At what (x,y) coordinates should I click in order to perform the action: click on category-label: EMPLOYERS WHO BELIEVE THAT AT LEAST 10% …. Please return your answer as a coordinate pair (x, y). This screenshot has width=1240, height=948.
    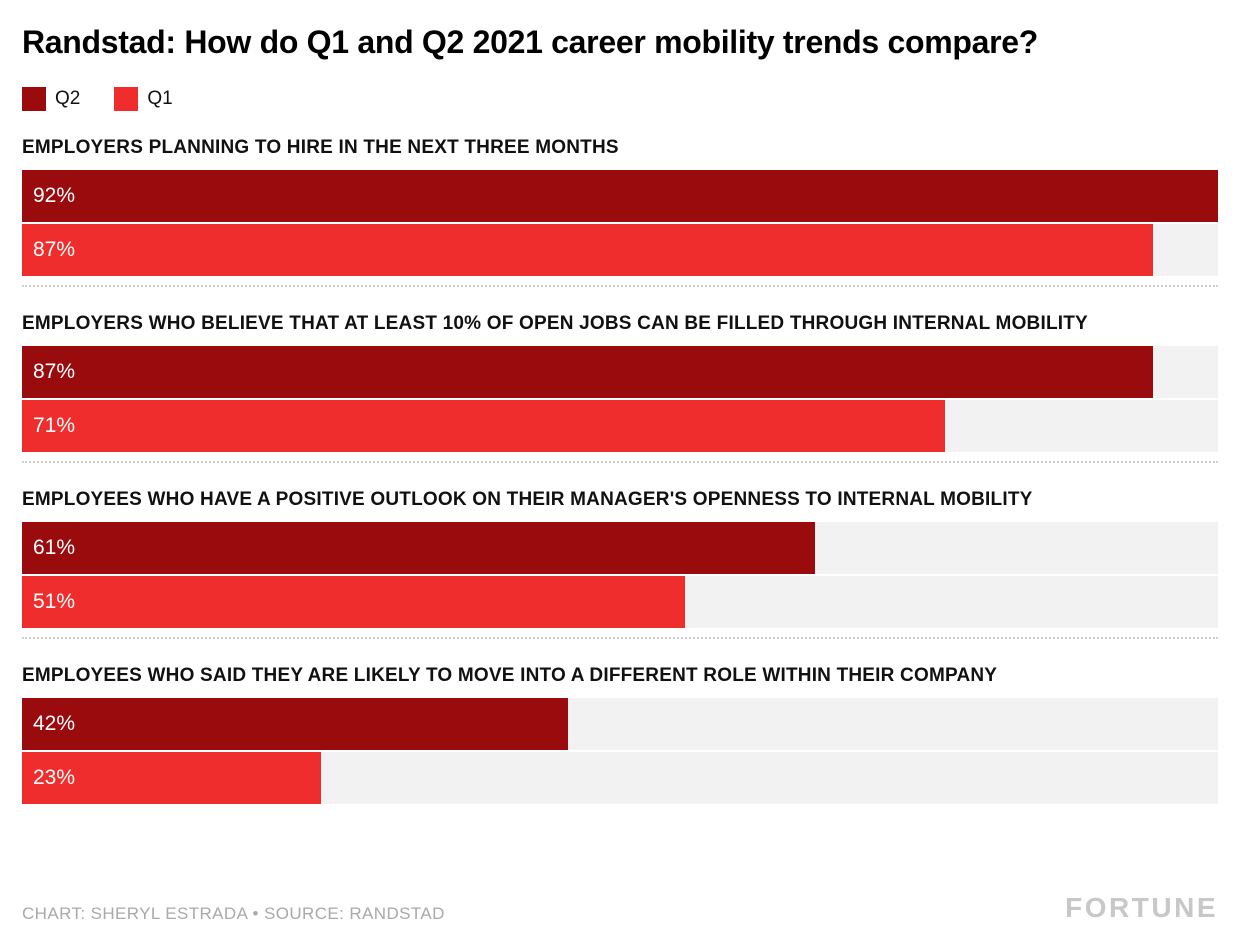
    Looking at the image, I should click on (555, 323).